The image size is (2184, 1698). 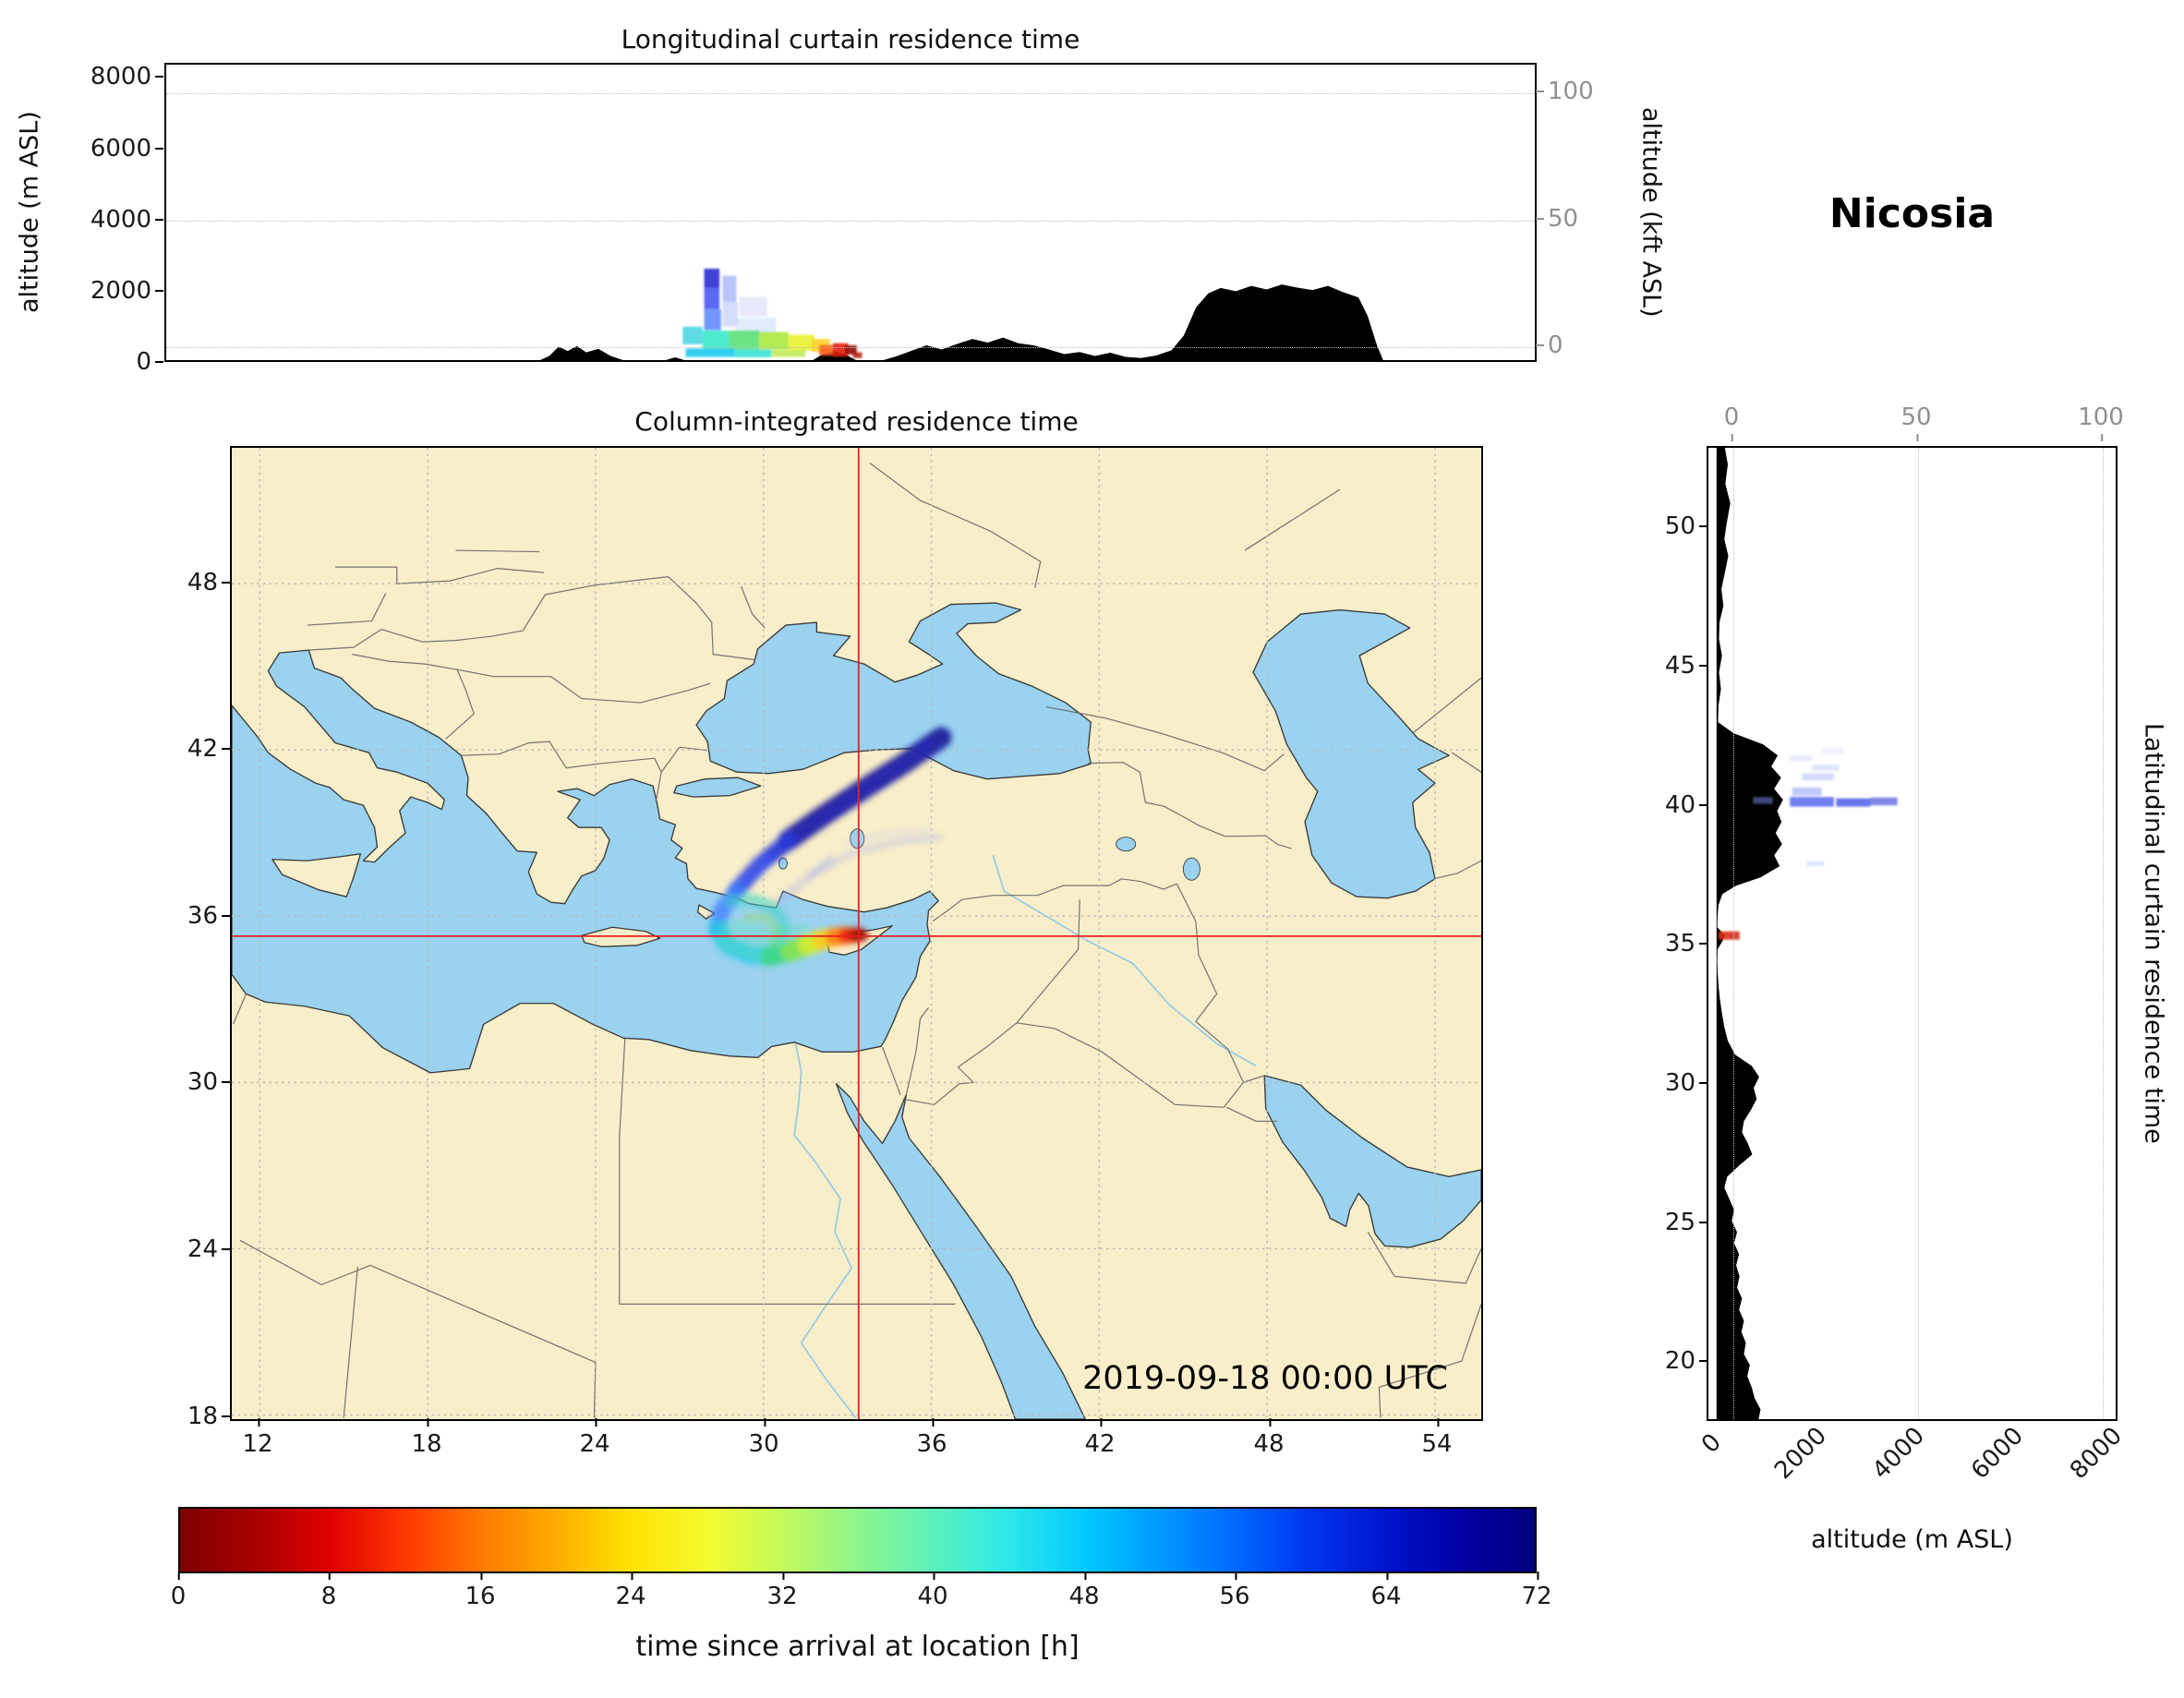 I want to click on latitudinal-curtain-canvas, so click(x=1807, y=933).